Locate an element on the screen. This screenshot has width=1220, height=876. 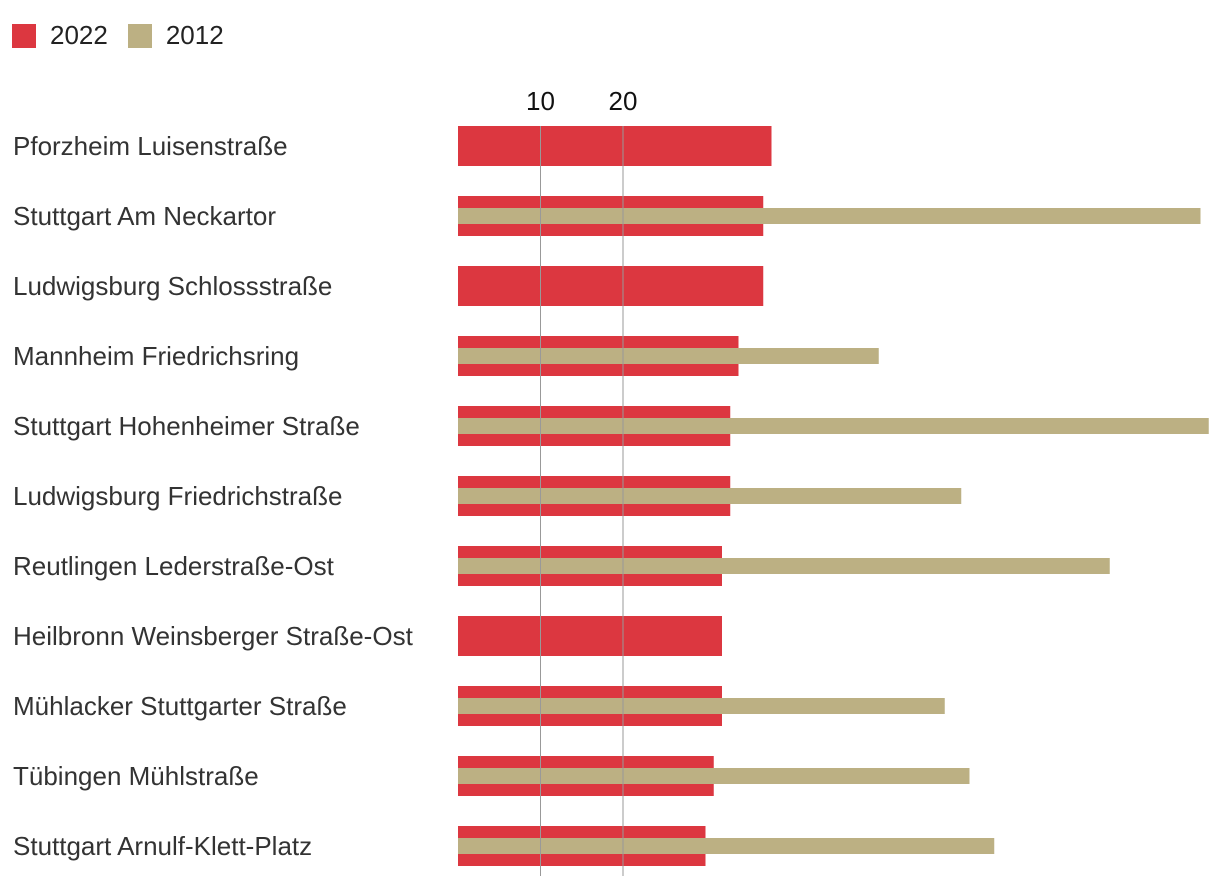
category-label: Reutlingen Lederstraße-Ost is located at coordinates (174, 566).